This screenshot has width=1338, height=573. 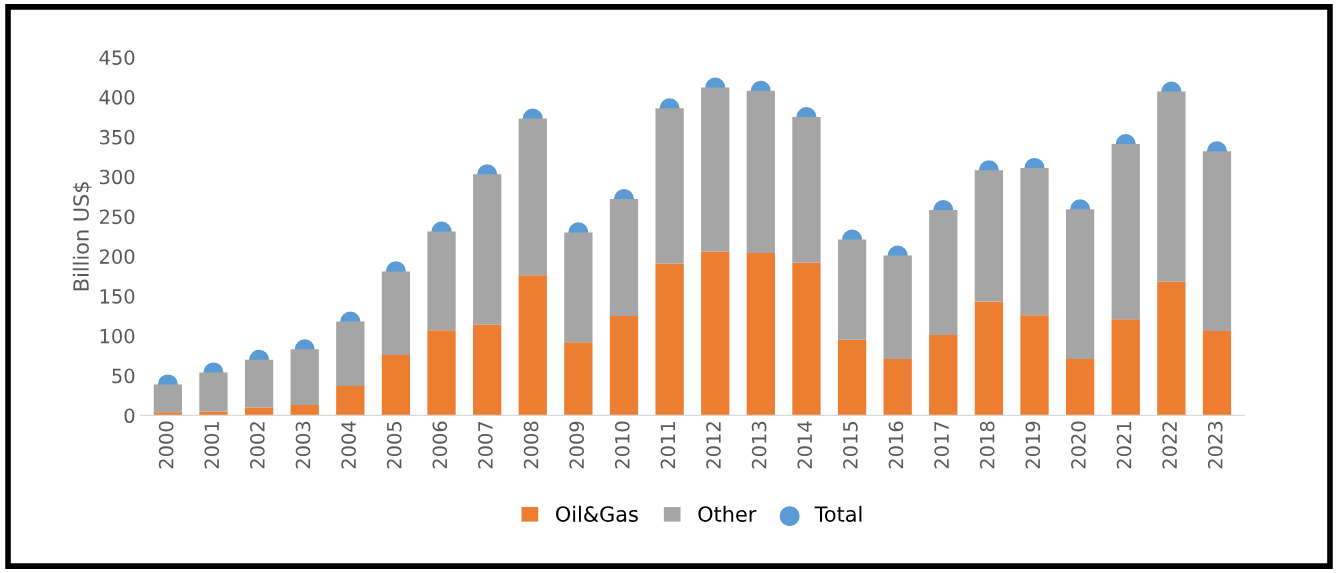 What do you see at coordinates (485, 445) in the screenshot?
I see `x-tick-label: 2007` at bounding box center [485, 445].